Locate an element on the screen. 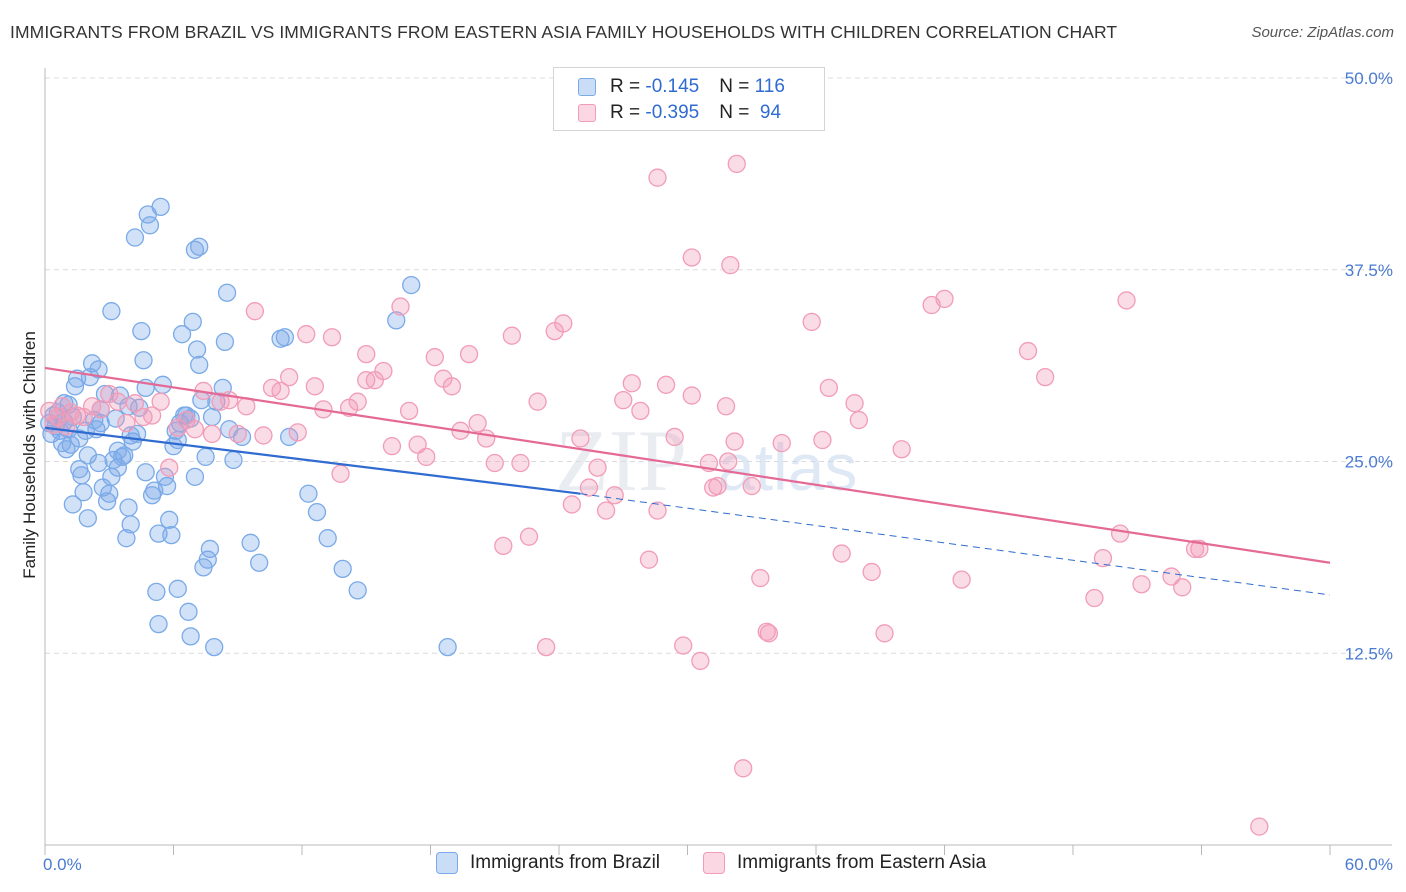 This screenshot has height=892, width=1406. legend-r-value: -0.145 is located at coordinates (672, 86).